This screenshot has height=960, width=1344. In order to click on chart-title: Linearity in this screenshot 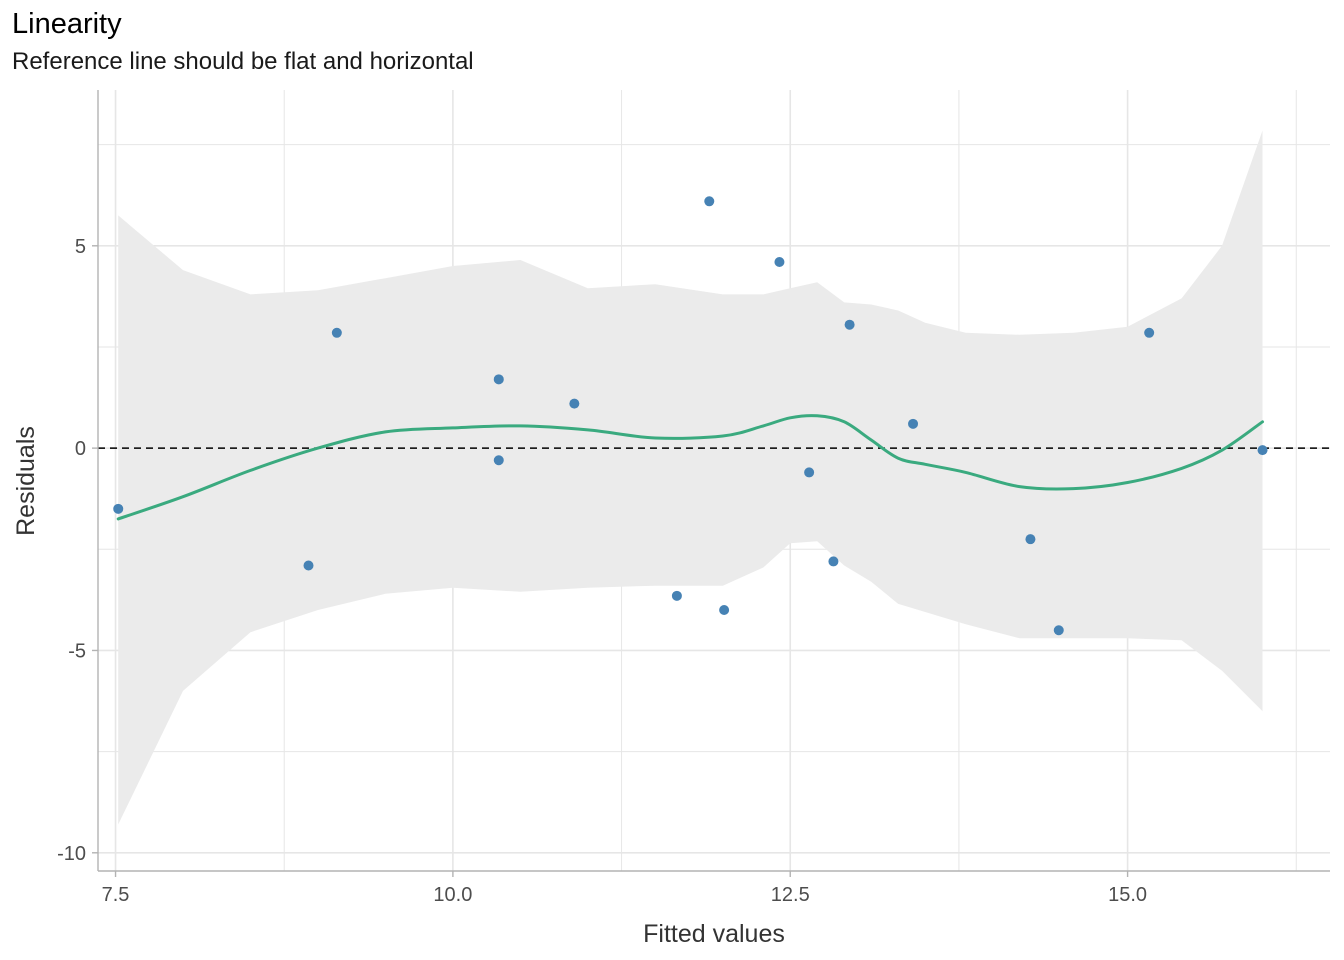, I will do `click(67, 24)`.